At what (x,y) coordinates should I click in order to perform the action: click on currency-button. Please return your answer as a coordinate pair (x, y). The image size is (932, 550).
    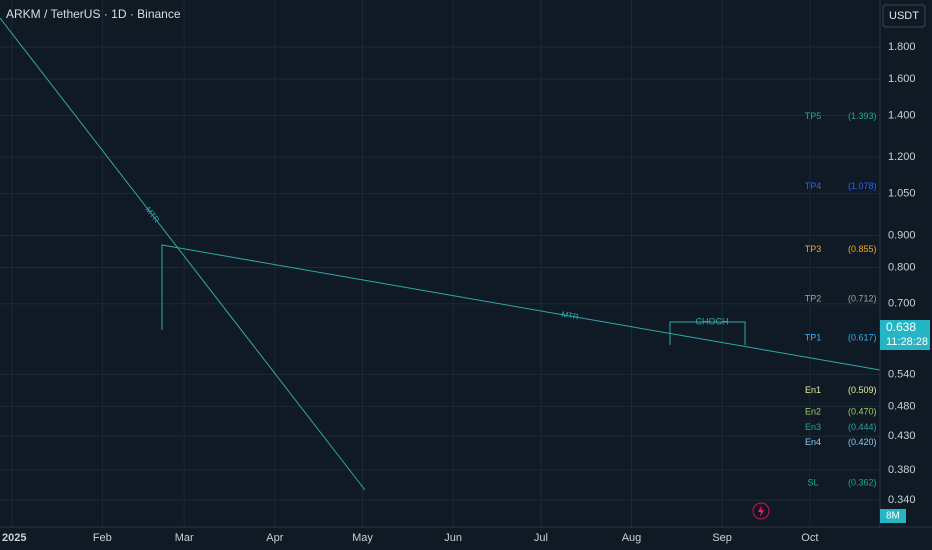
    Looking at the image, I should click on (904, 16).